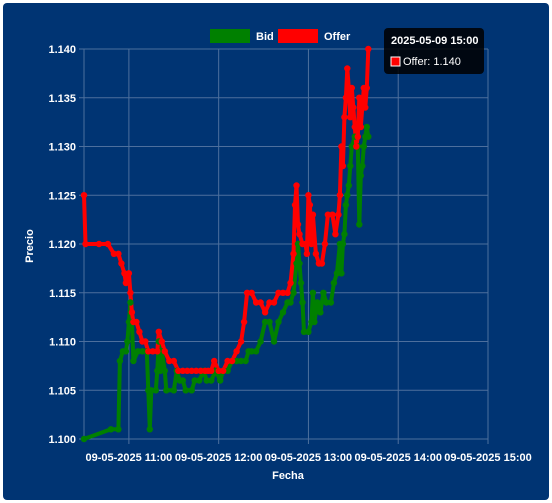 The height and width of the screenshot is (503, 552). I want to click on legend-item-bid: Bid, so click(242, 36).